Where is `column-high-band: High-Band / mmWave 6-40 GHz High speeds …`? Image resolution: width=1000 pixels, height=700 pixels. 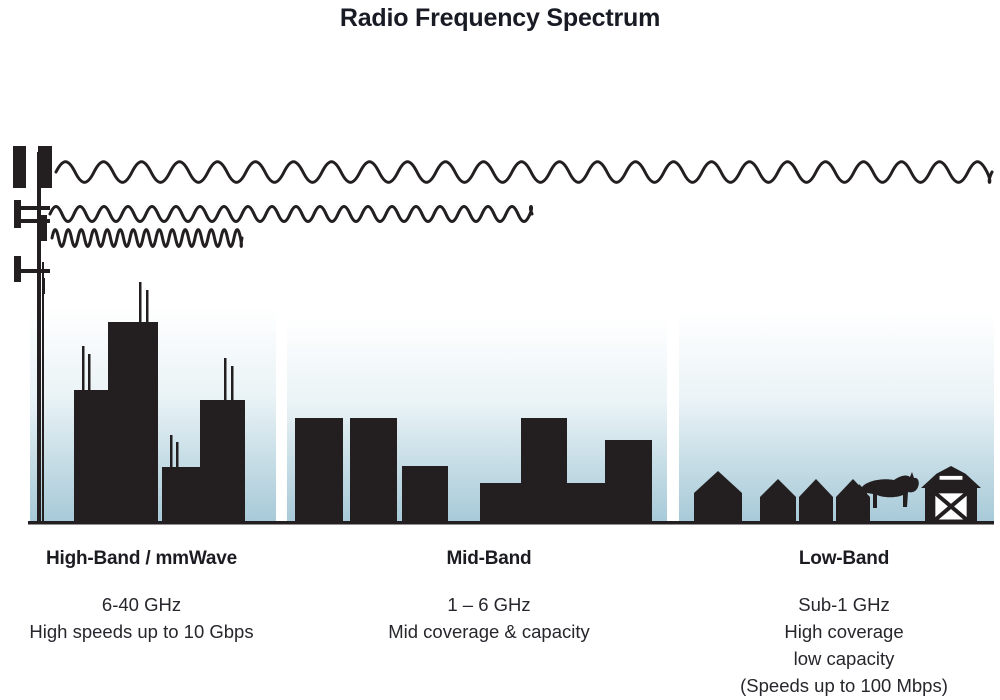 column-high-band: High-Band / mmWave 6-40 GHz High speeds … is located at coordinates (141, 596).